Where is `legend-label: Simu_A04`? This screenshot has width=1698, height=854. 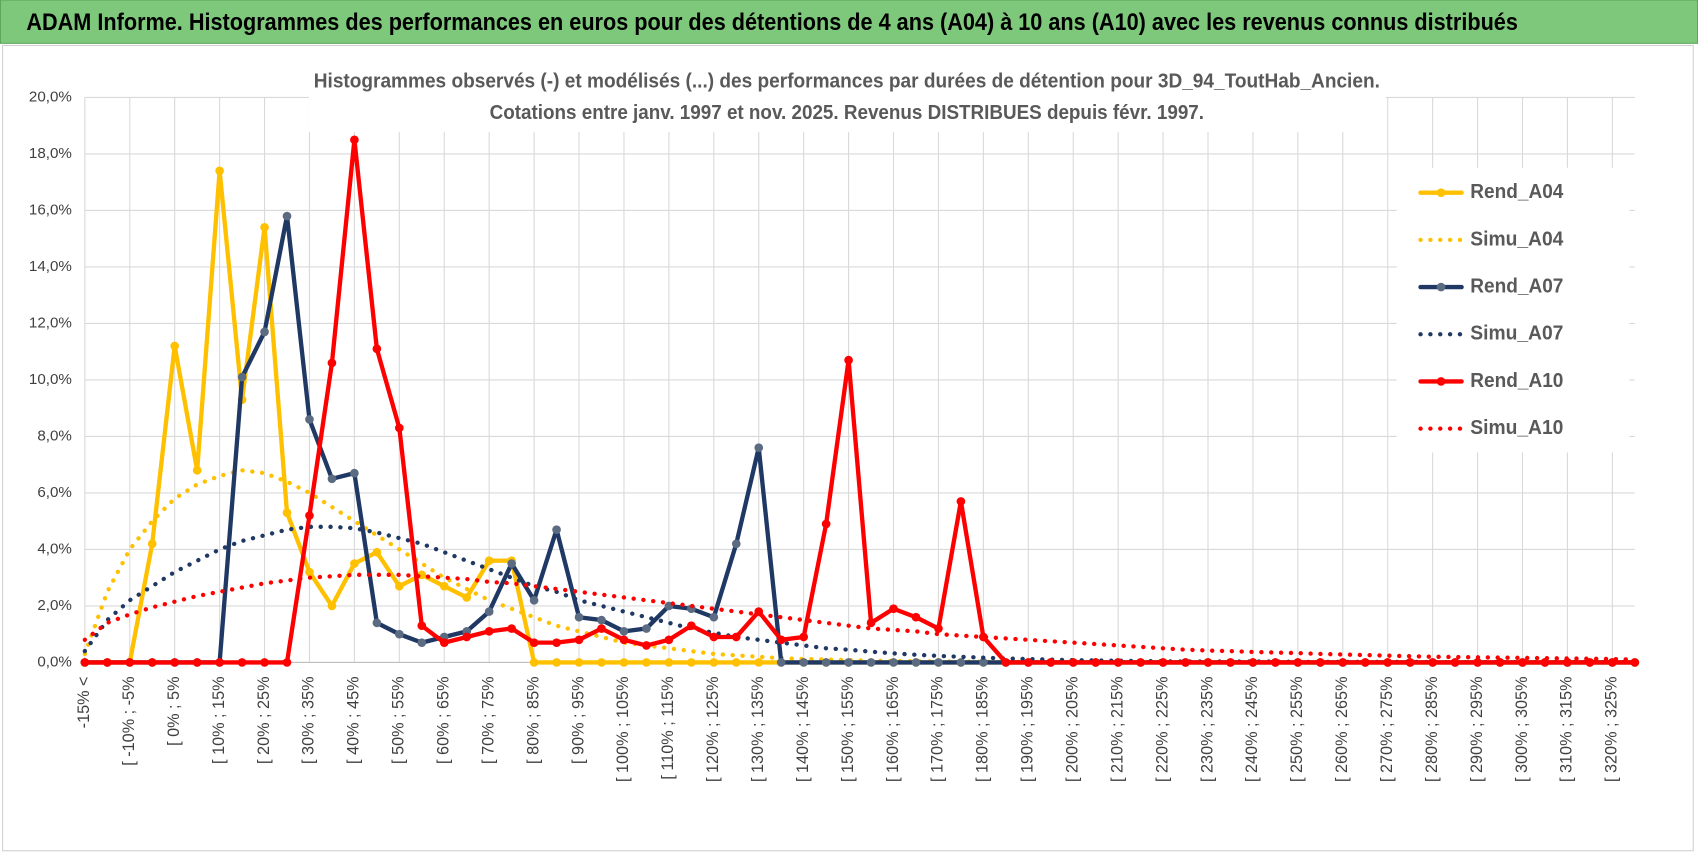
legend-label: Simu_A04 is located at coordinates (1517, 238).